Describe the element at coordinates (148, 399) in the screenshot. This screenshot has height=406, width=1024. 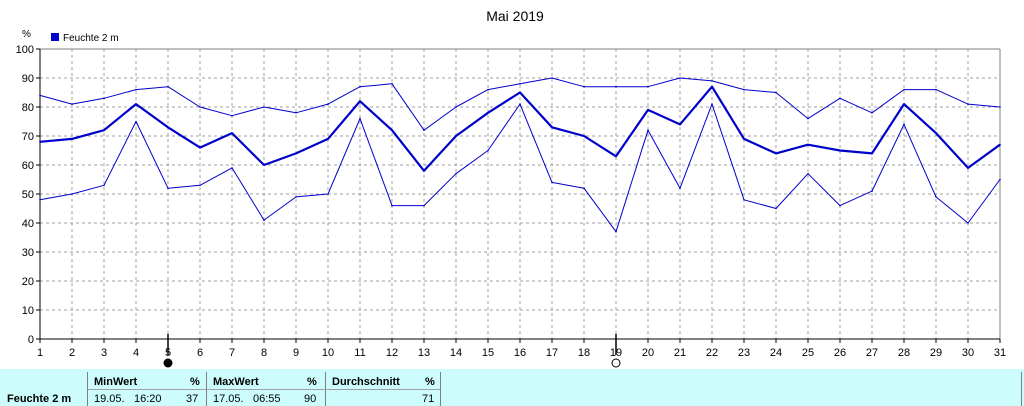
I see `min-time: 16:20` at that location.